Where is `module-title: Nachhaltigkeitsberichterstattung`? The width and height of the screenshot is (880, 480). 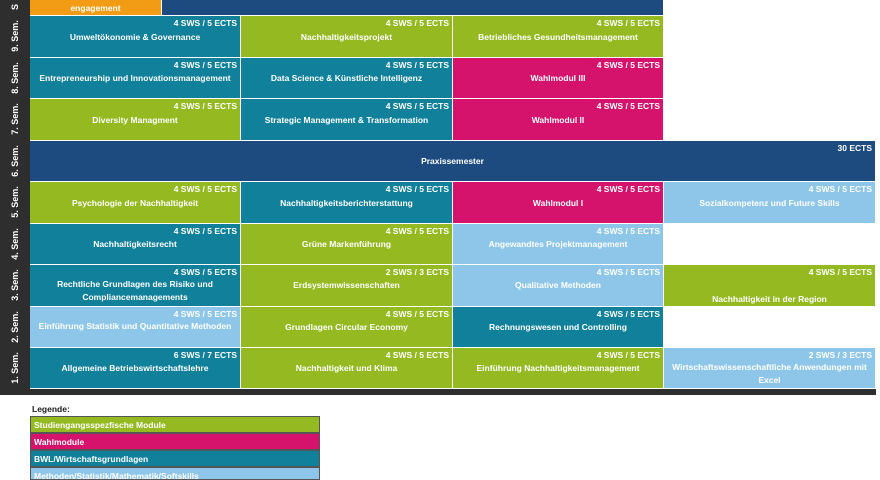
module-title: Nachhaltigkeitsberichterstattung is located at coordinates (346, 203).